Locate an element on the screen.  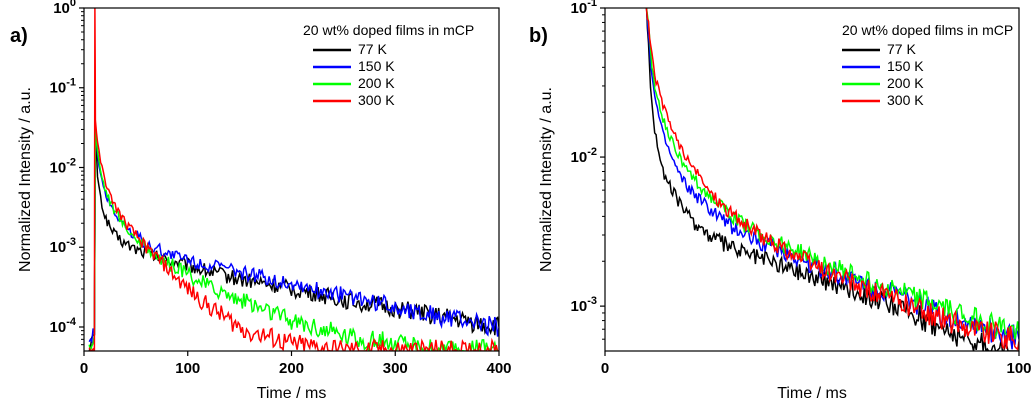
x-tick-label: 300 is located at coordinates (395, 368).